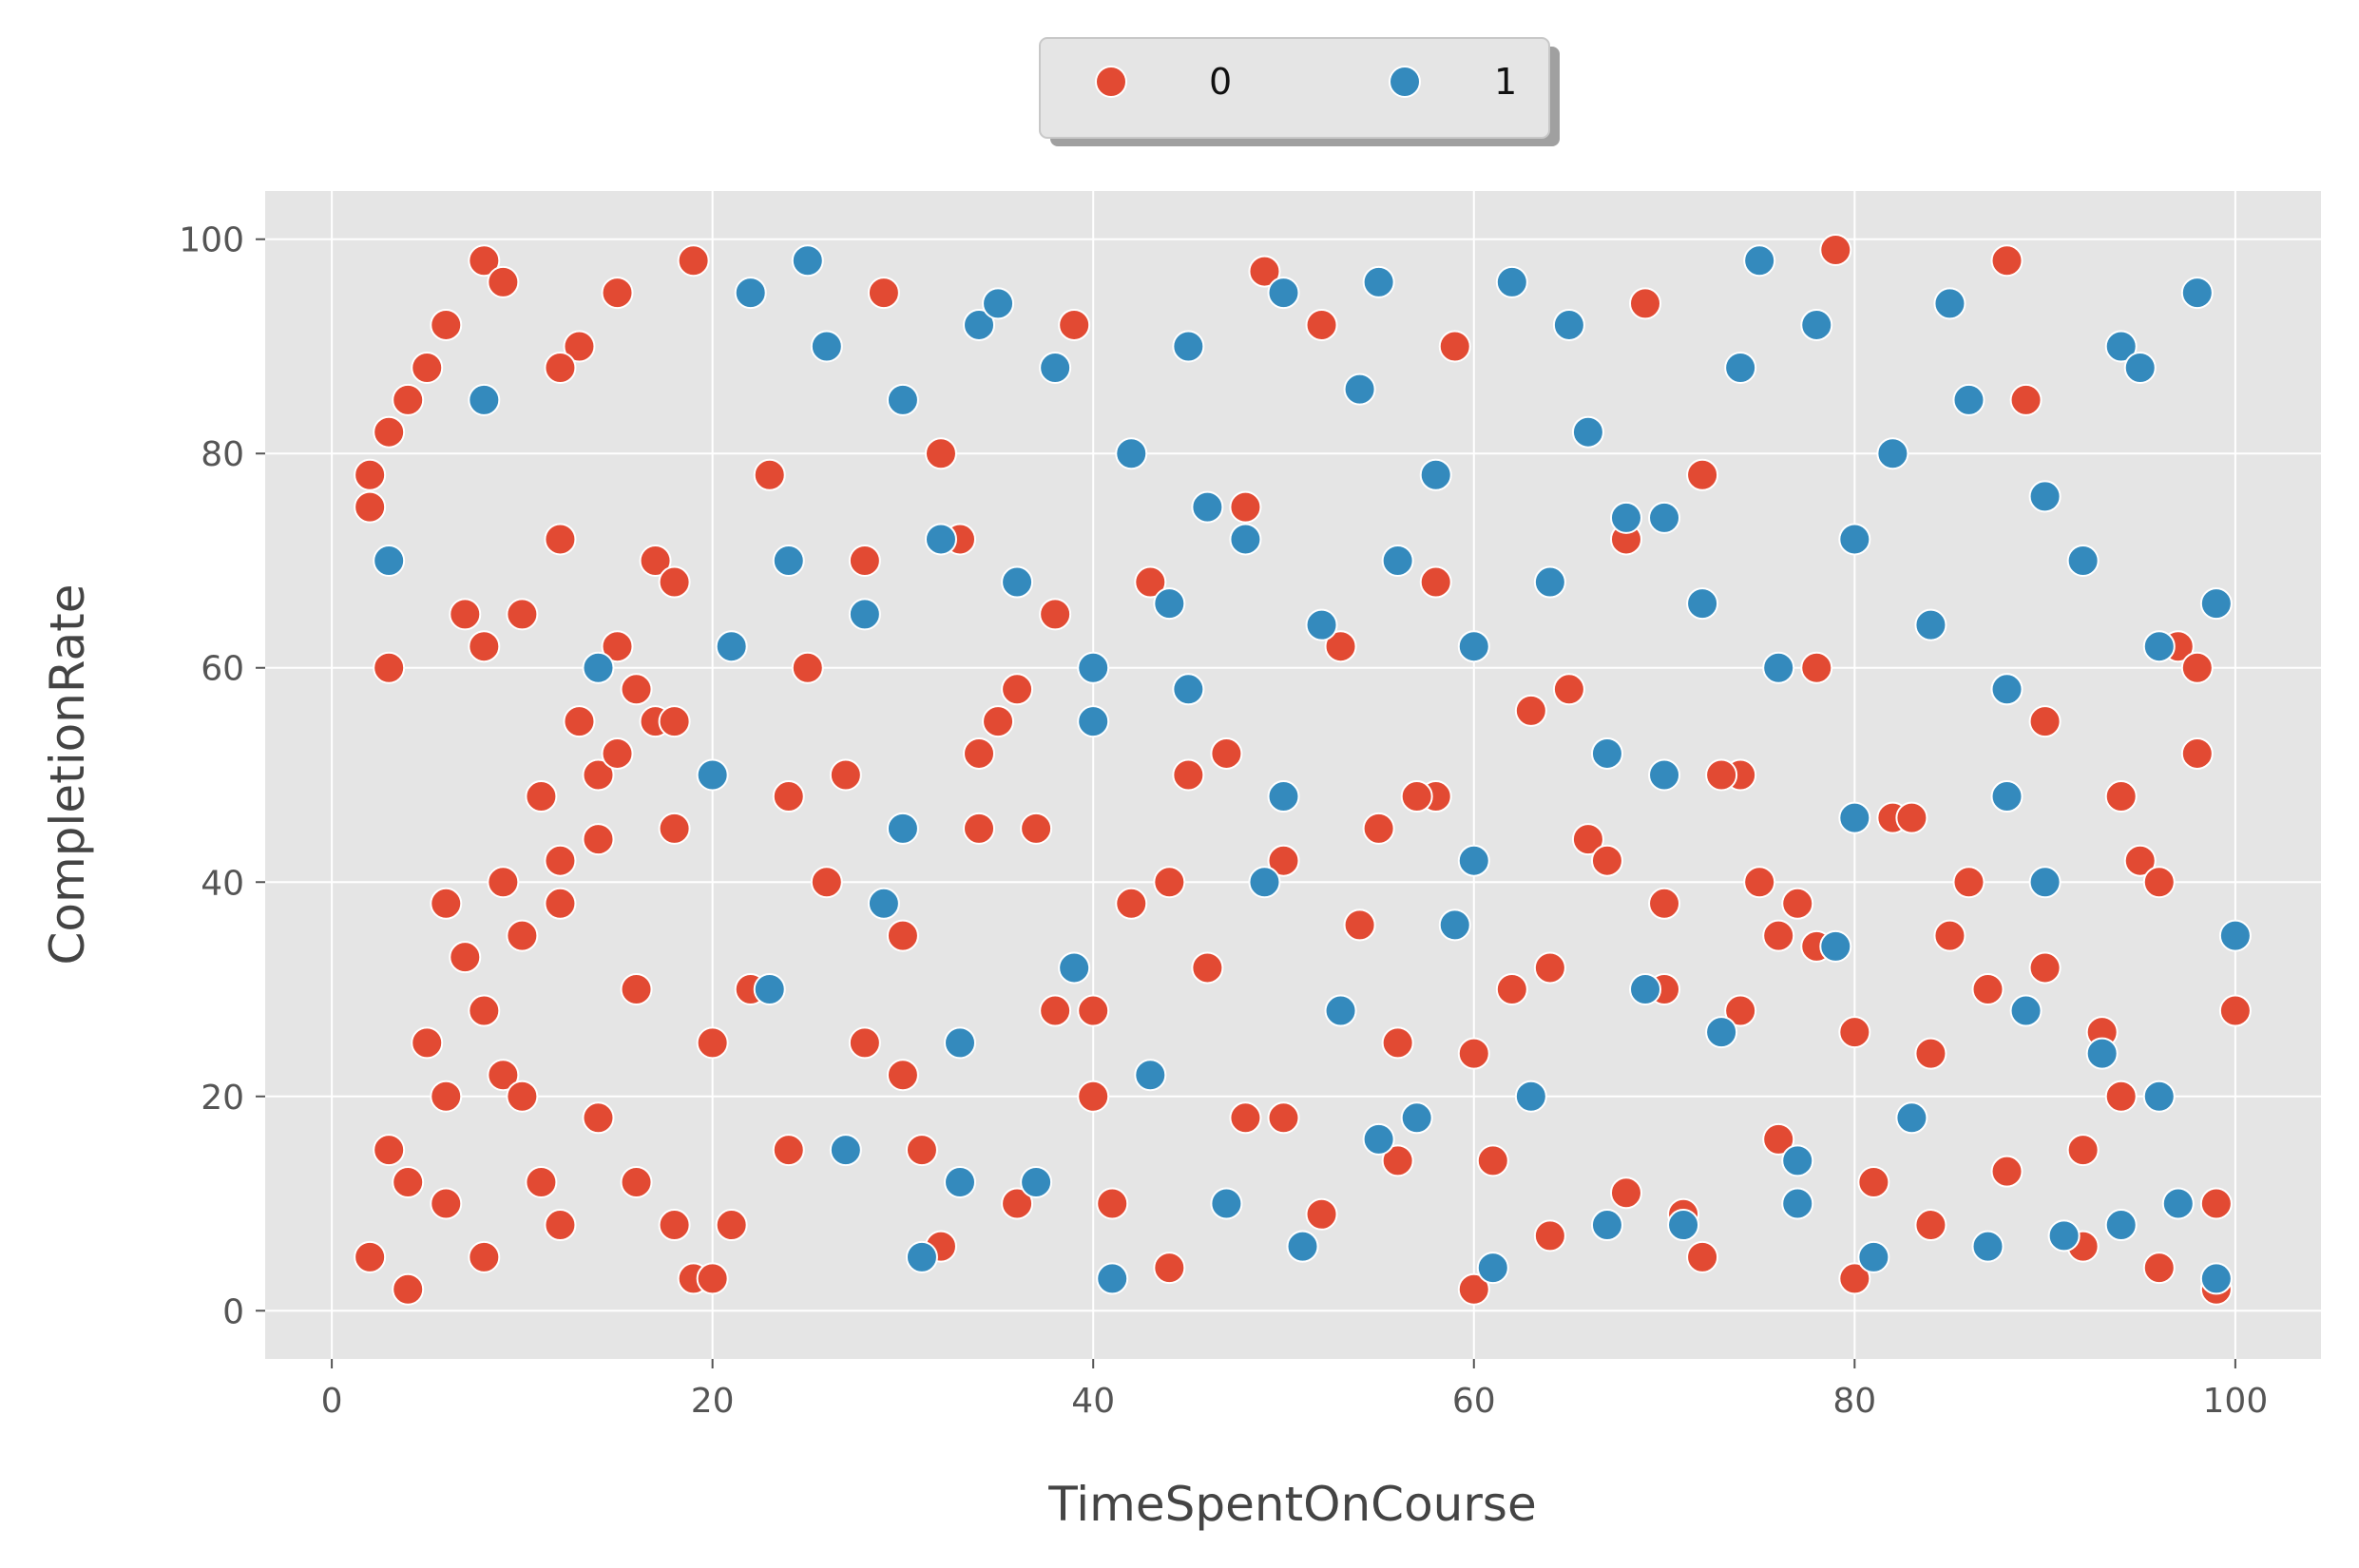 The height and width of the screenshot is (1568, 2359). Describe the element at coordinates (1505, 82) in the screenshot. I see `legend-label-1: 1` at that location.